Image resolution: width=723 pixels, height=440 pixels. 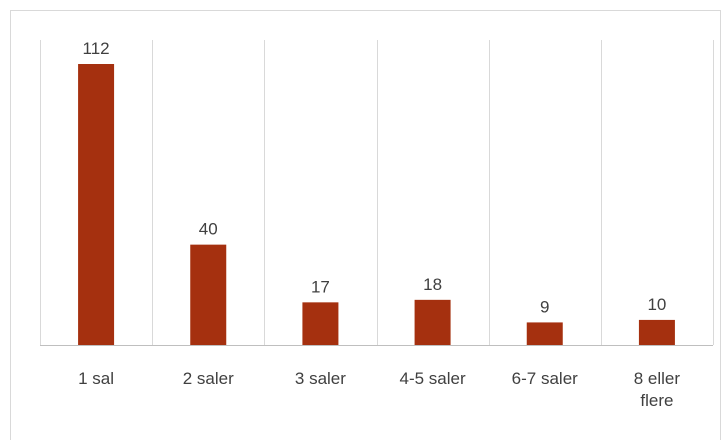 What do you see at coordinates (433, 378) in the screenshot?
I see `x-tick-label: 4-5 saler` at bounding box center [433, 378].